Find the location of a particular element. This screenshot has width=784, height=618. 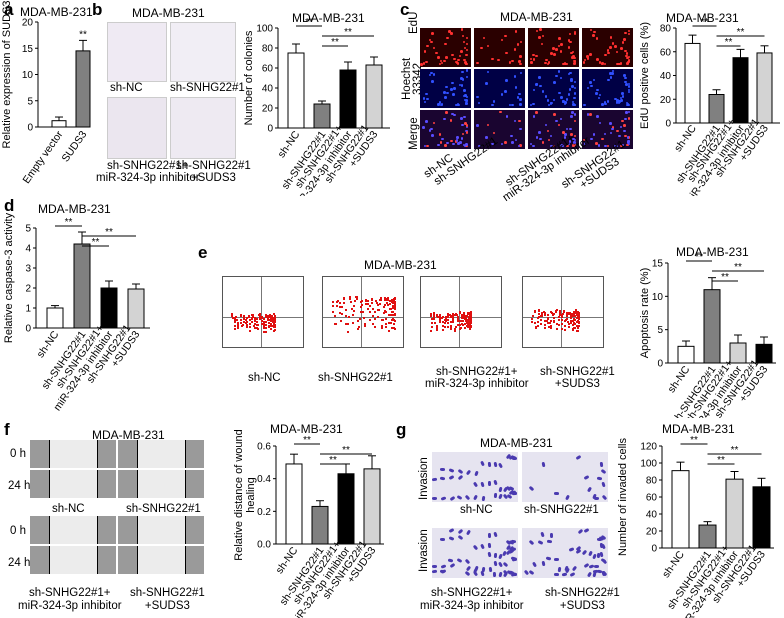

colony-label-inhibitor: sh-SNHG22#1+ miR-324-3p inhibitor is located at coordinates (148, 172).